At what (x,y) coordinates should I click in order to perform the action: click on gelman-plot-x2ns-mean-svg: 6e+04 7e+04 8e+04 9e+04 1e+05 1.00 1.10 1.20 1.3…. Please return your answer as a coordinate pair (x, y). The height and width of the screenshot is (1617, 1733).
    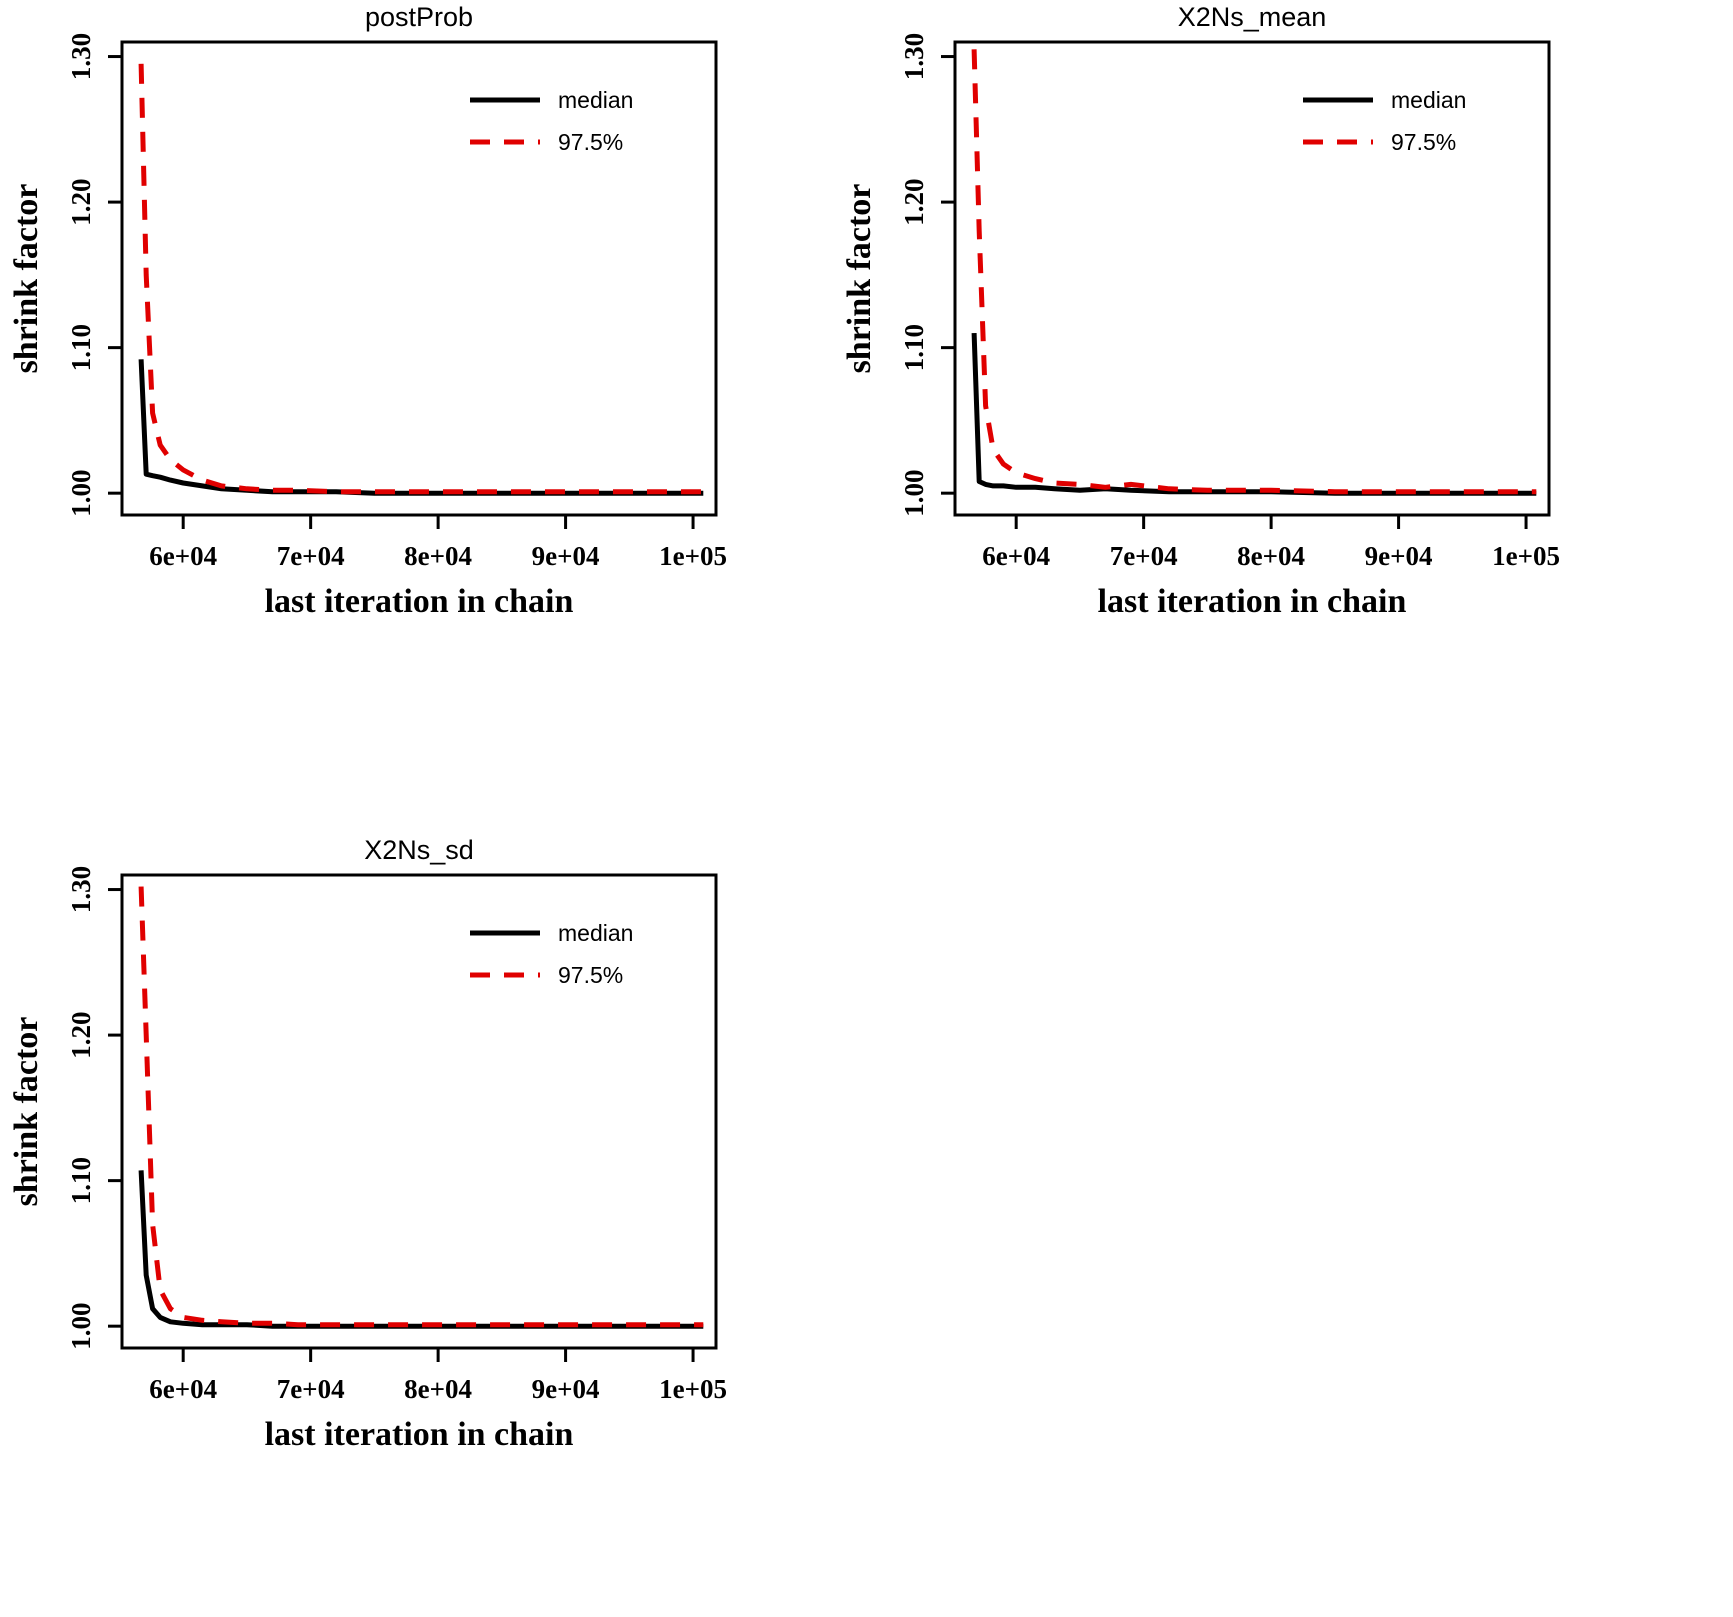
    Looking at the image, I should click on (1229, 302).